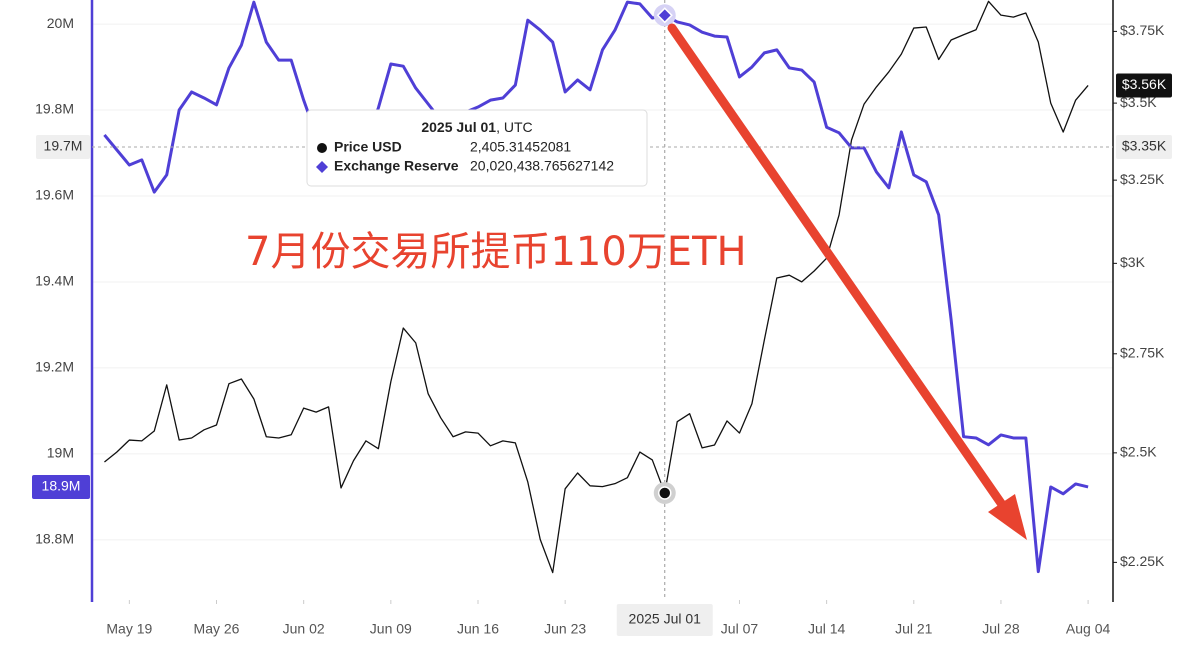 This screenshot has height=653, width=1200. Describe the element at coordinates (54, 109) in the screenshot. I see `y-tick-label: 19.8M` at that location.